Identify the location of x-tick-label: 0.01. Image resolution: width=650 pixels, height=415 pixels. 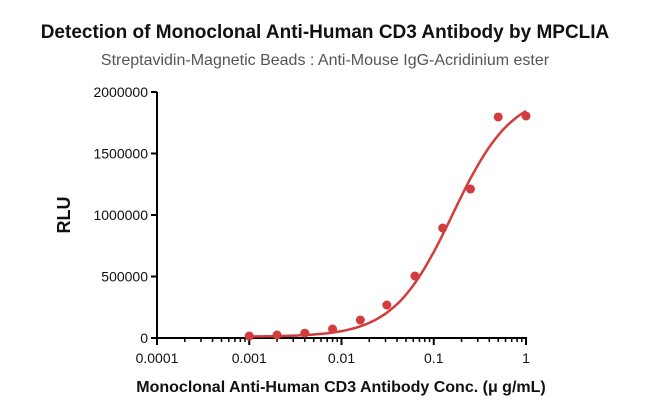
(341, 358).